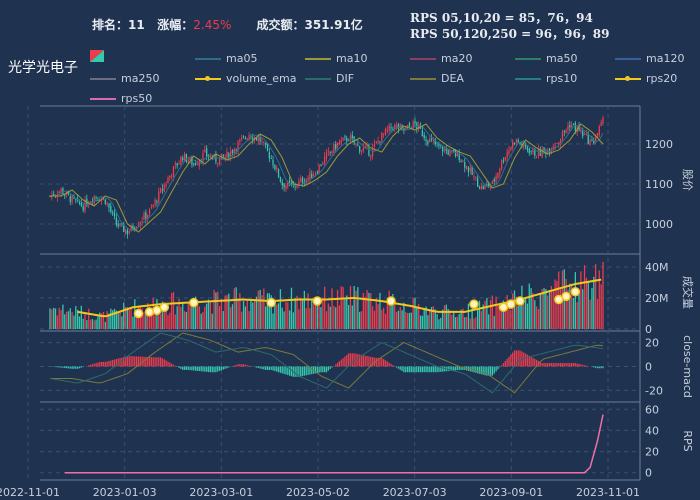  I want to click on legend-item-ma120: ma120, so click(649, 58).